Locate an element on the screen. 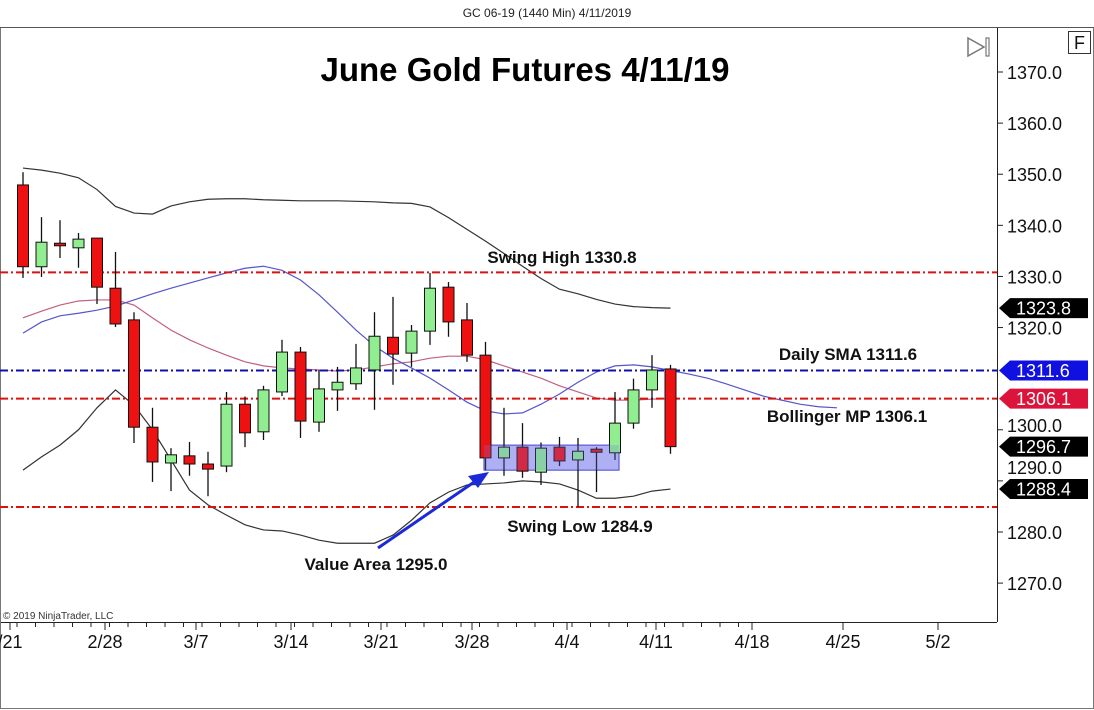 This screenshot has width=1094, height=710. price-badge-label-1: 1311.6 is located at coordinates (1043, 371).